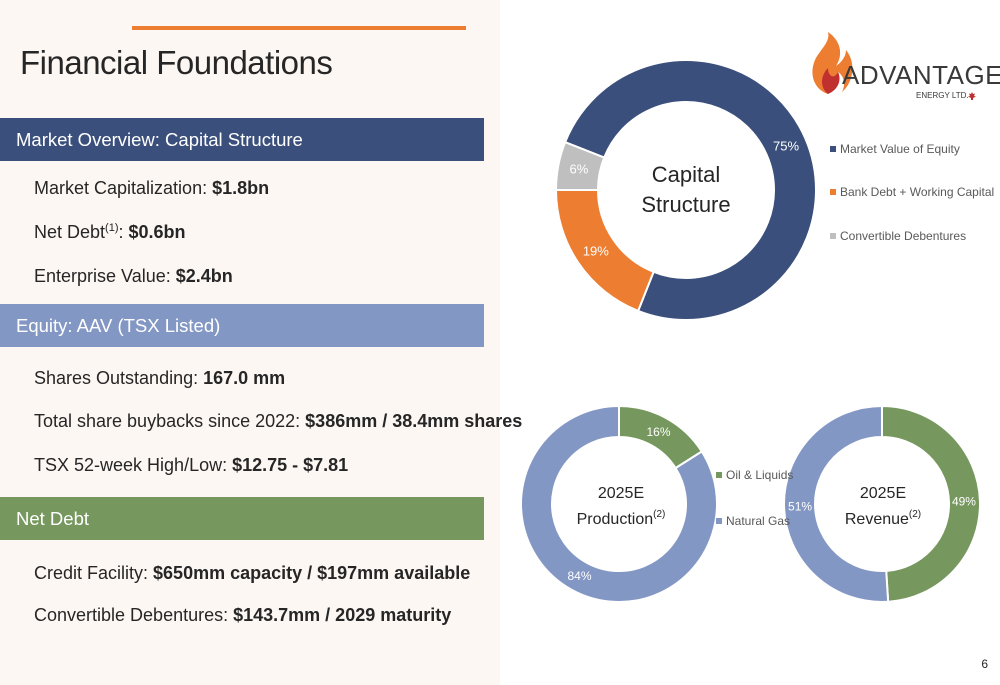  I want to click on production-label-line1: 2025E, so click(621, 493).